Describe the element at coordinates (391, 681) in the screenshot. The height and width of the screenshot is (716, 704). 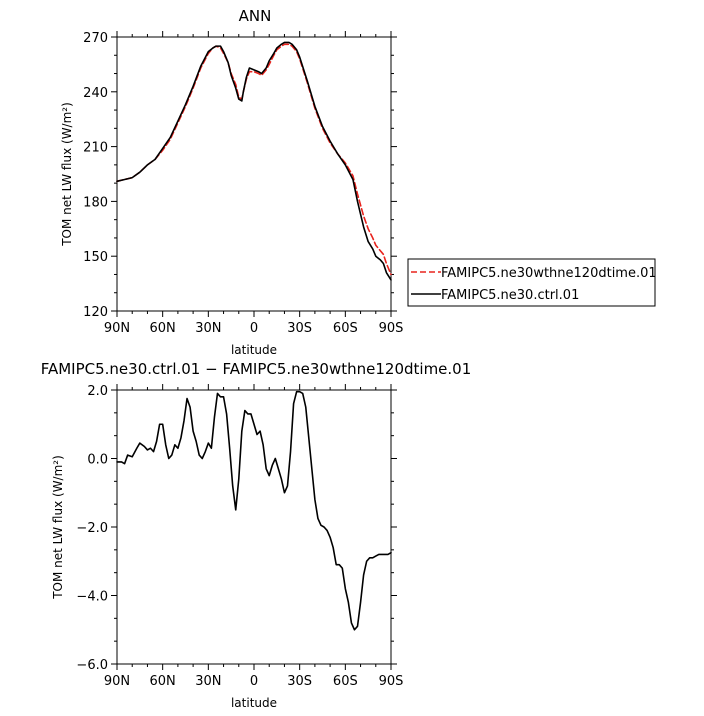
I see `bottom-x-tick-label: 90S` at that location.